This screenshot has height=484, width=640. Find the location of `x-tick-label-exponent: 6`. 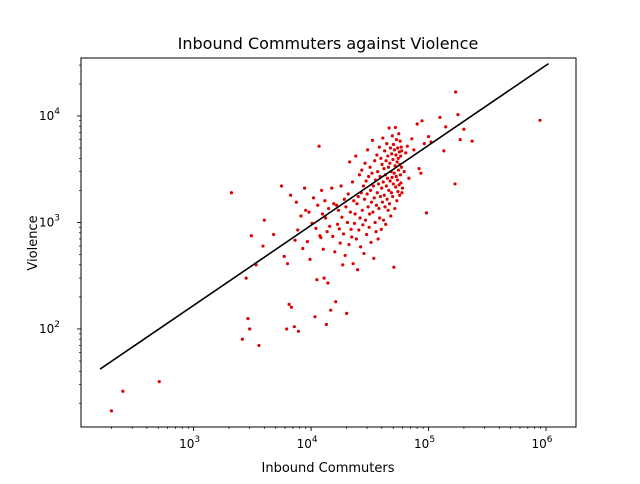

x-tick-label-exponent: 6 is located at coordinates (550, 440).